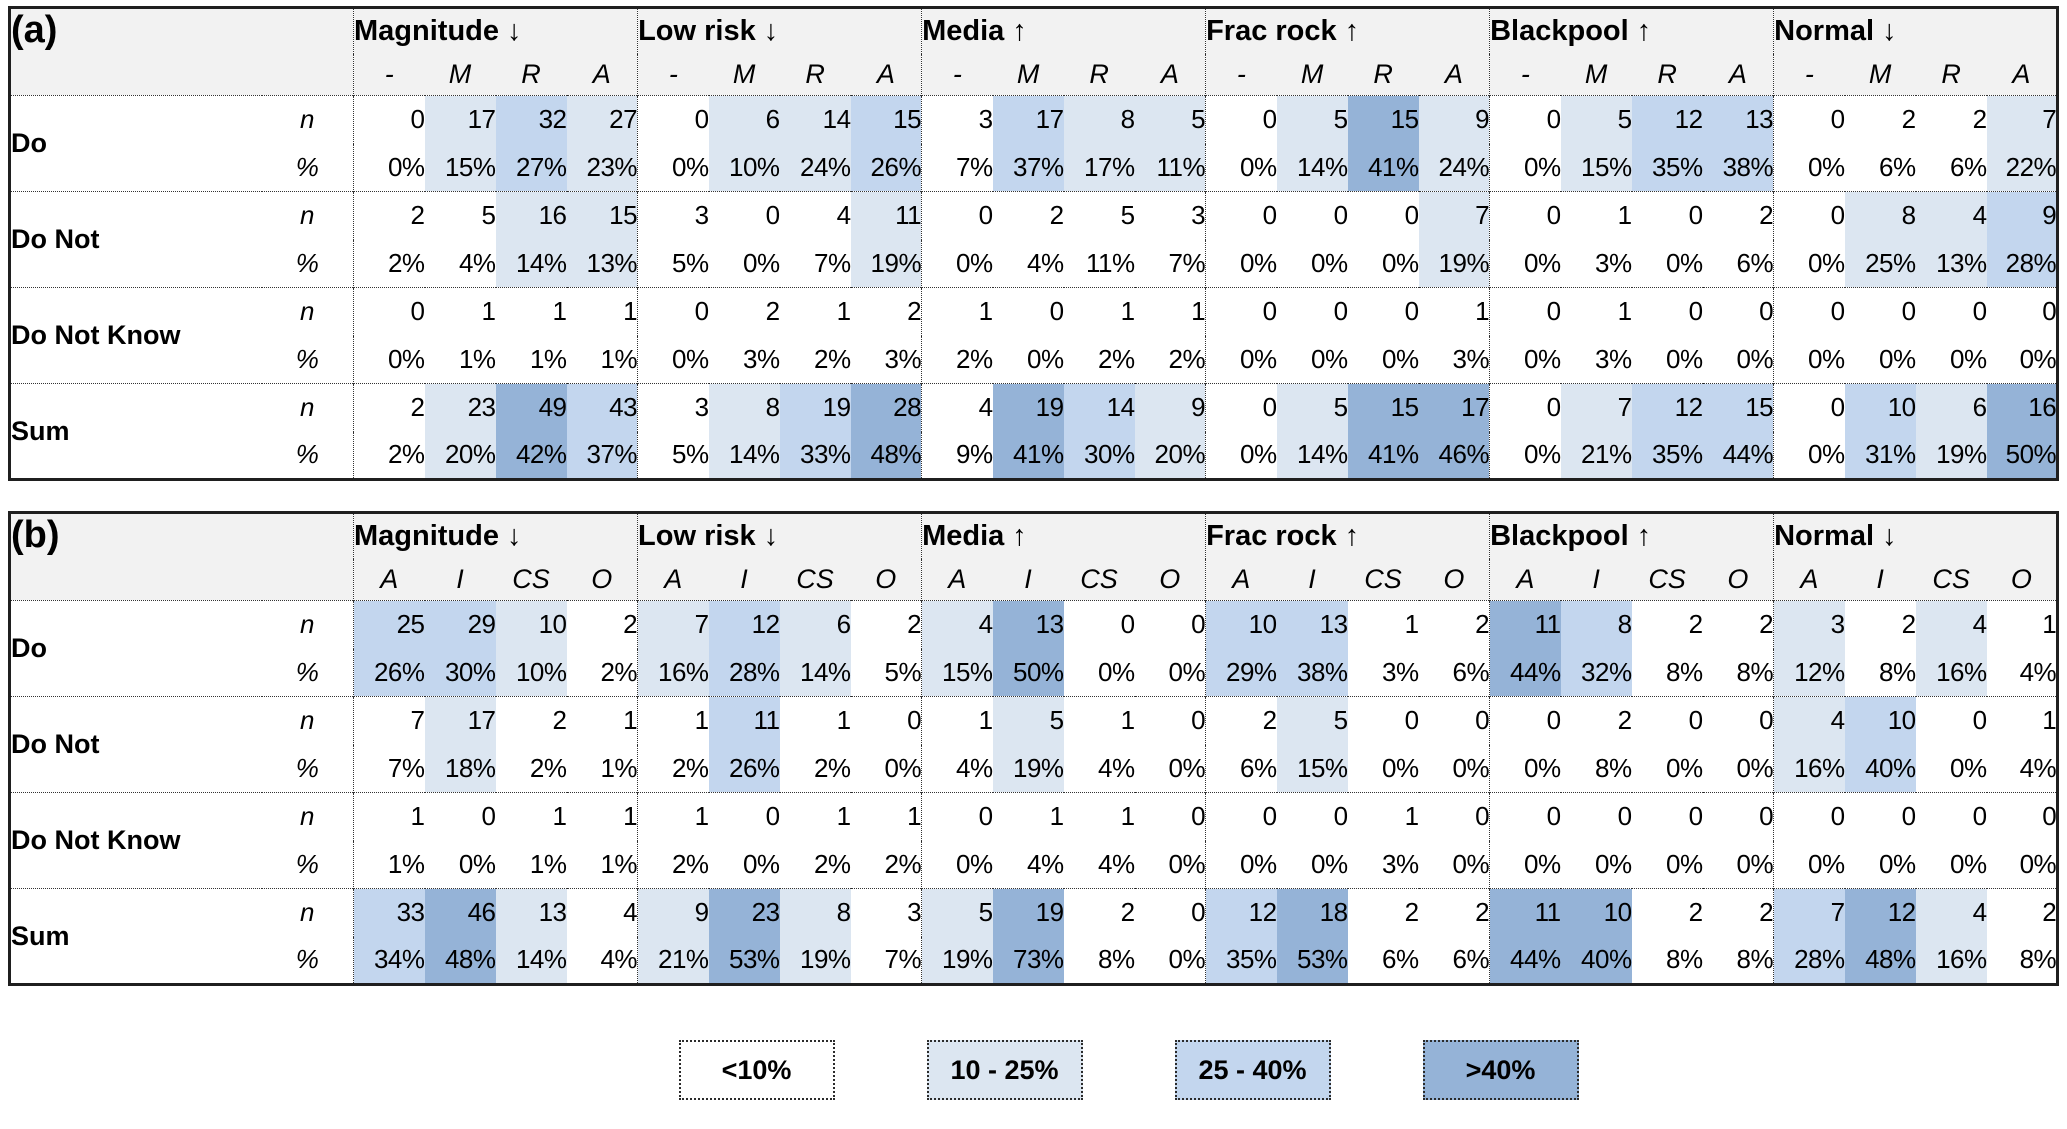  Describe the element at coordinates (308, 119) in the screenshot. I see `sub-row-label-n: n` at that location.